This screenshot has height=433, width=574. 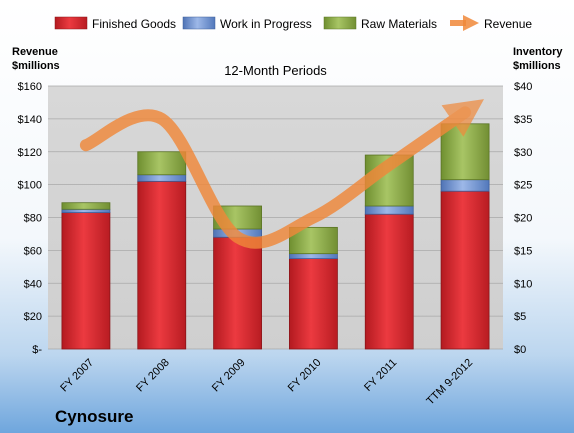 I want to click on legend-label-finished-goods: Finished Goods, so click(x=134, y=24).